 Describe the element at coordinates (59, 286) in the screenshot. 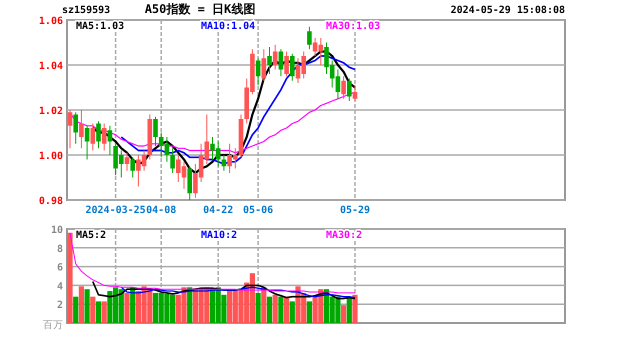

I see `y-tick-label: 4` at that location.